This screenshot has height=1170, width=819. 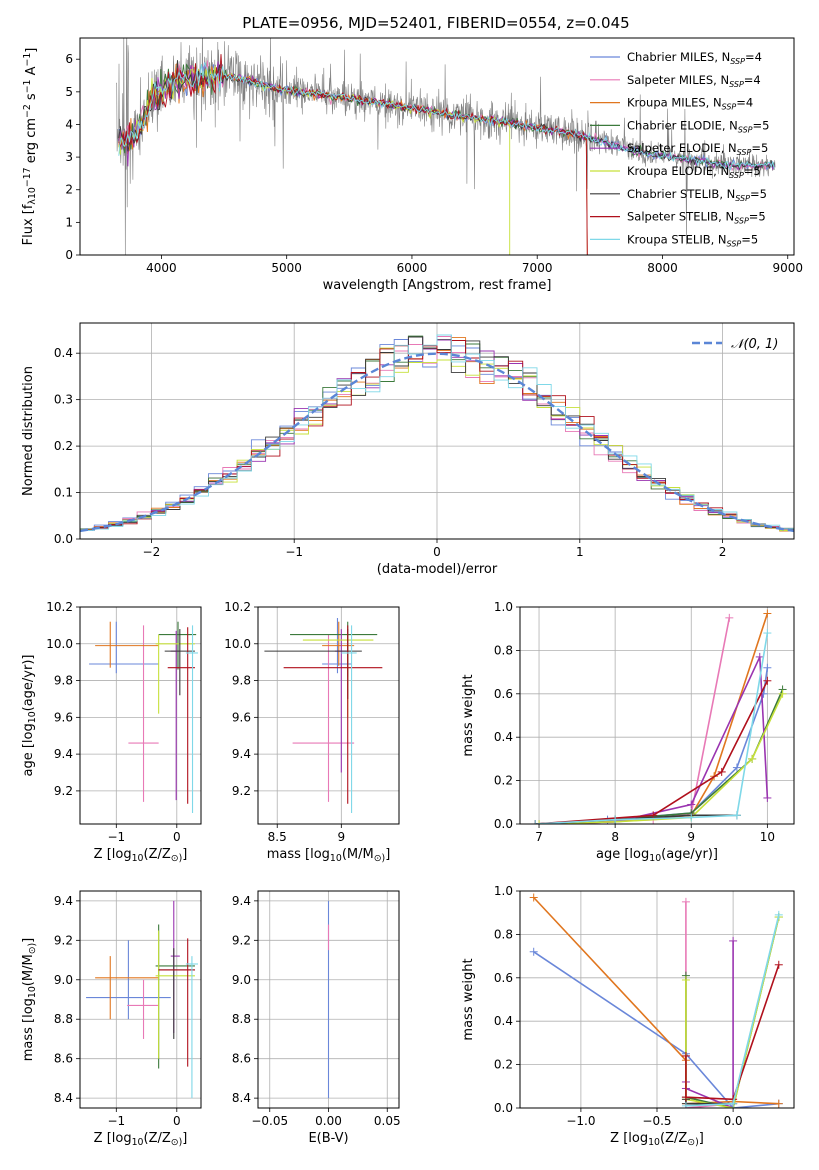 What do you see at coordinates (27, 177) in the screenshot?
I see `label-part: −17` at bounding box center [27, 177].